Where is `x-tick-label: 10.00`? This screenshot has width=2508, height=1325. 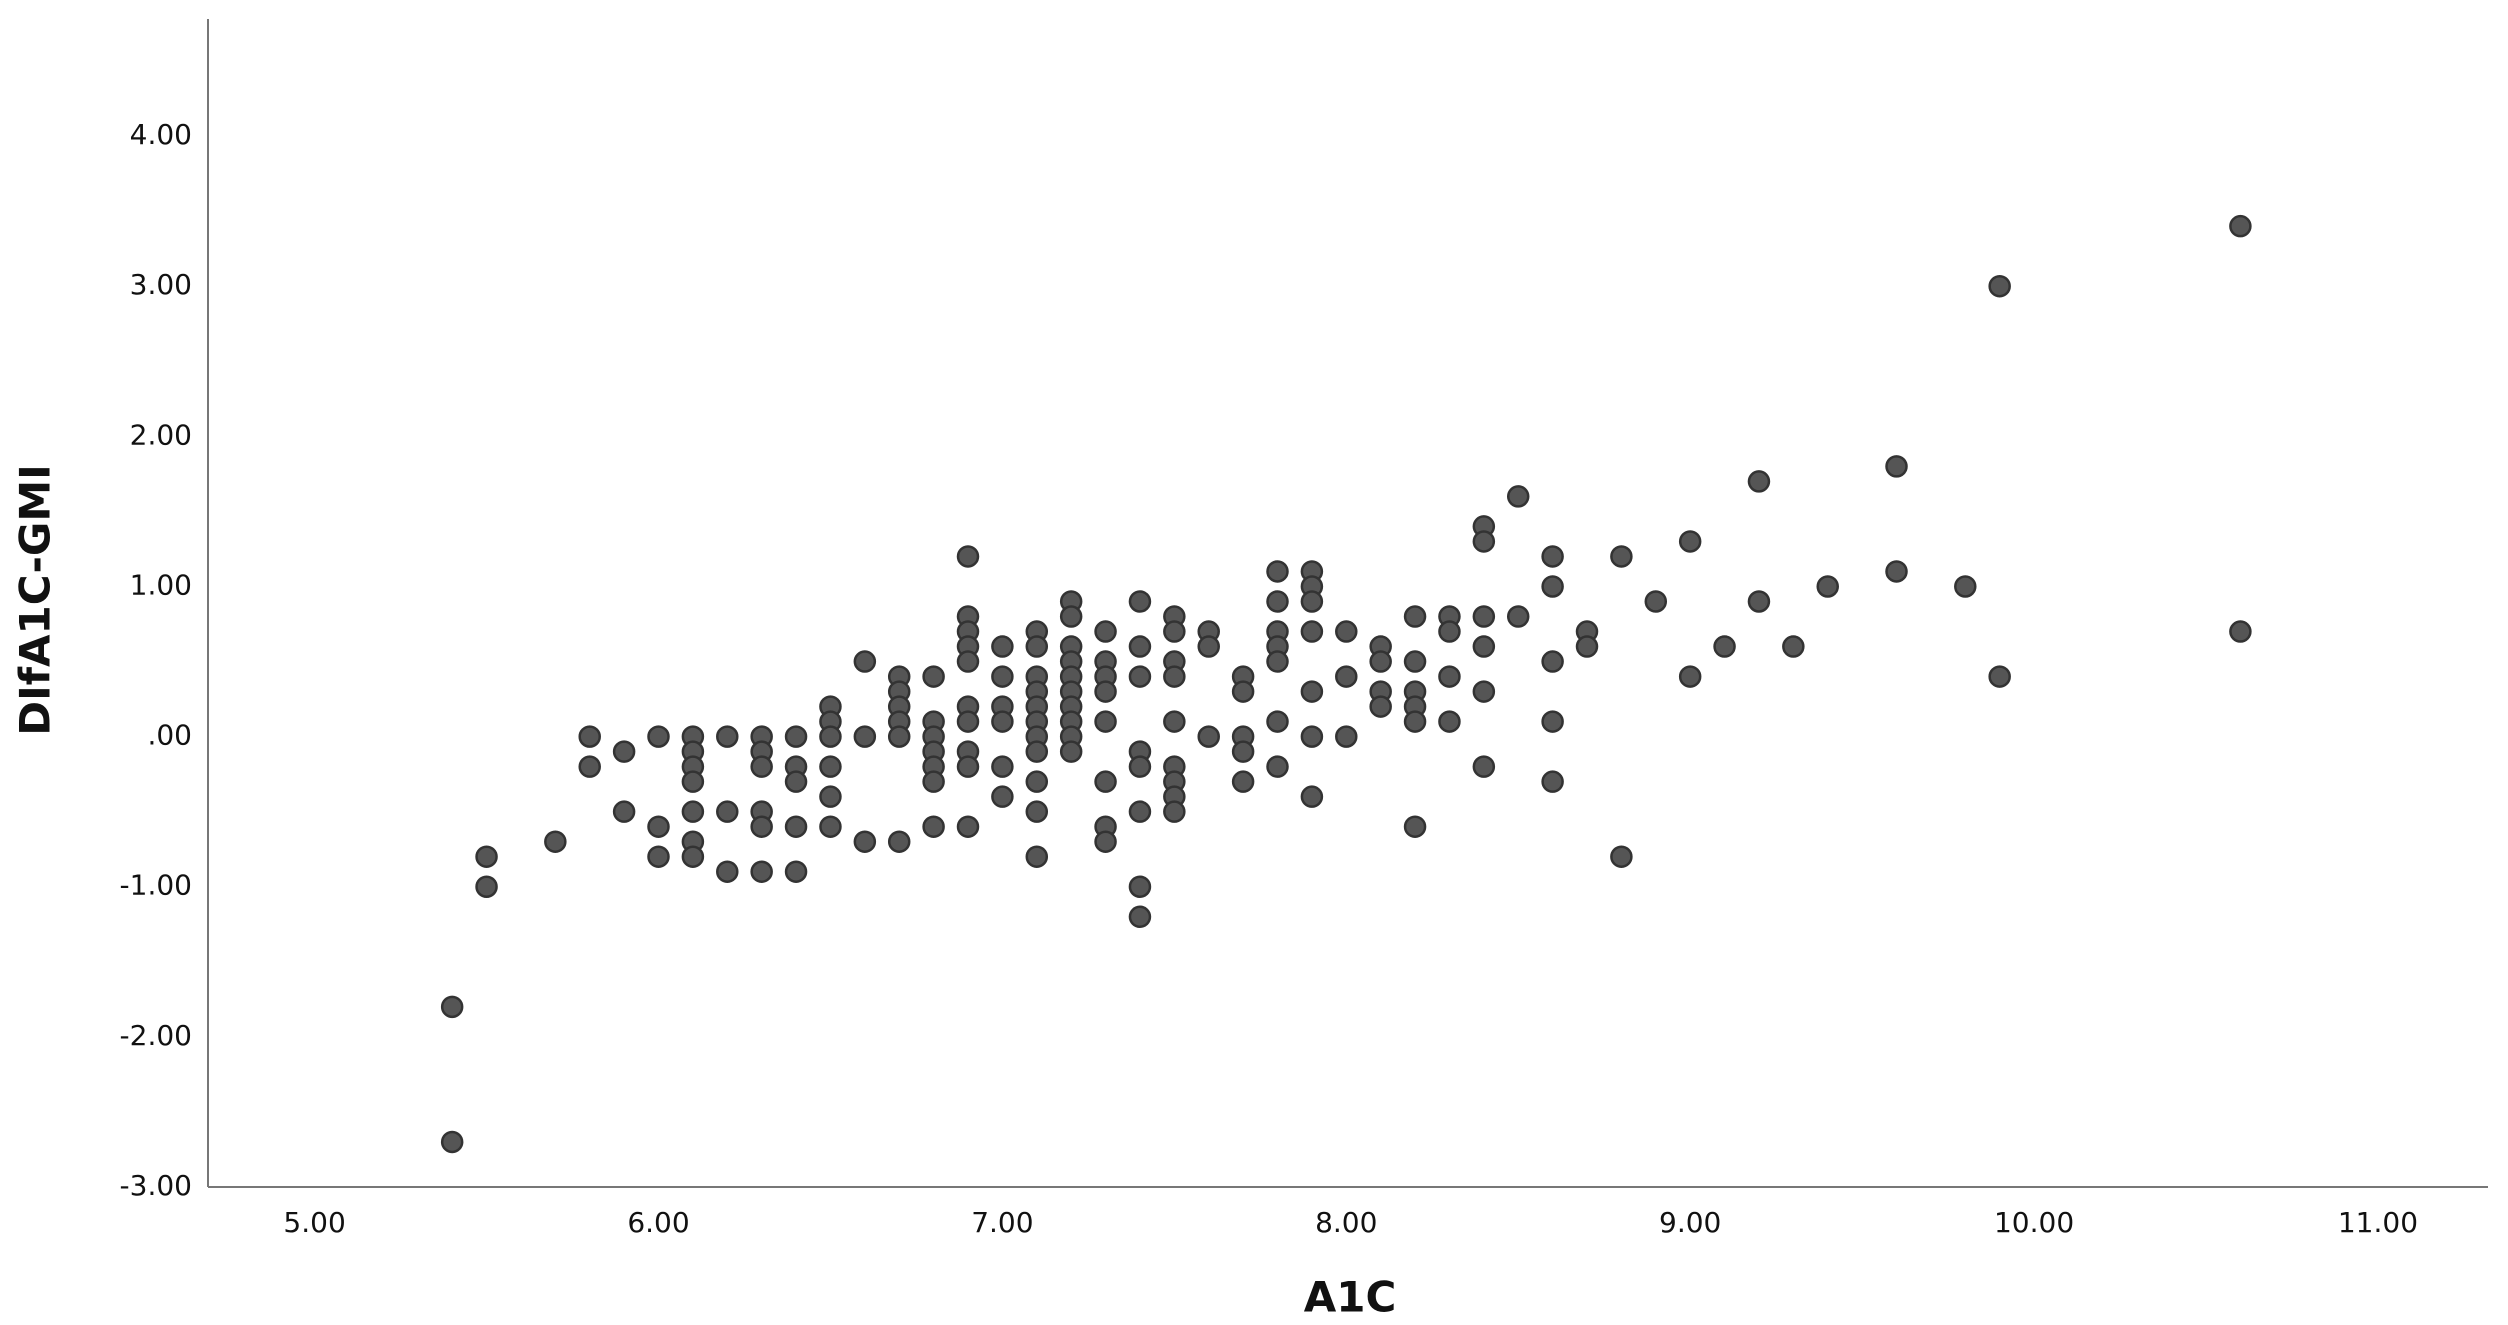 x-tick-label: 10.00 is located at coordinates (2034, 1222).